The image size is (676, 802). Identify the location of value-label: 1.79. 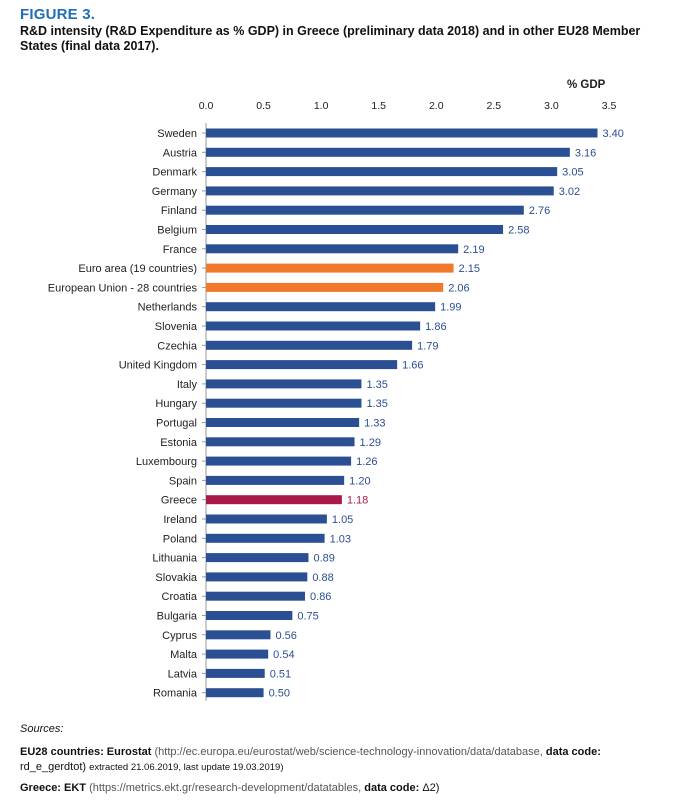
(427, 346).